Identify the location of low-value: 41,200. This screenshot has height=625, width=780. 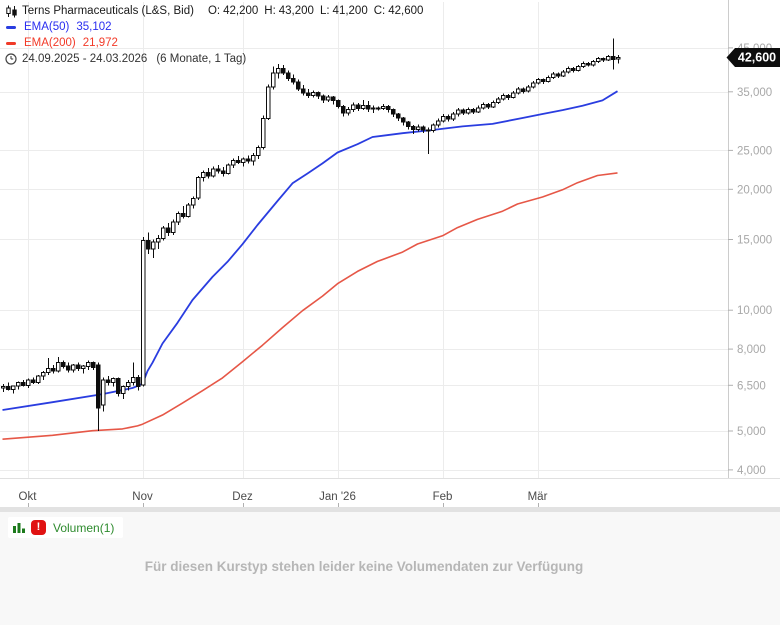
(350, 11).